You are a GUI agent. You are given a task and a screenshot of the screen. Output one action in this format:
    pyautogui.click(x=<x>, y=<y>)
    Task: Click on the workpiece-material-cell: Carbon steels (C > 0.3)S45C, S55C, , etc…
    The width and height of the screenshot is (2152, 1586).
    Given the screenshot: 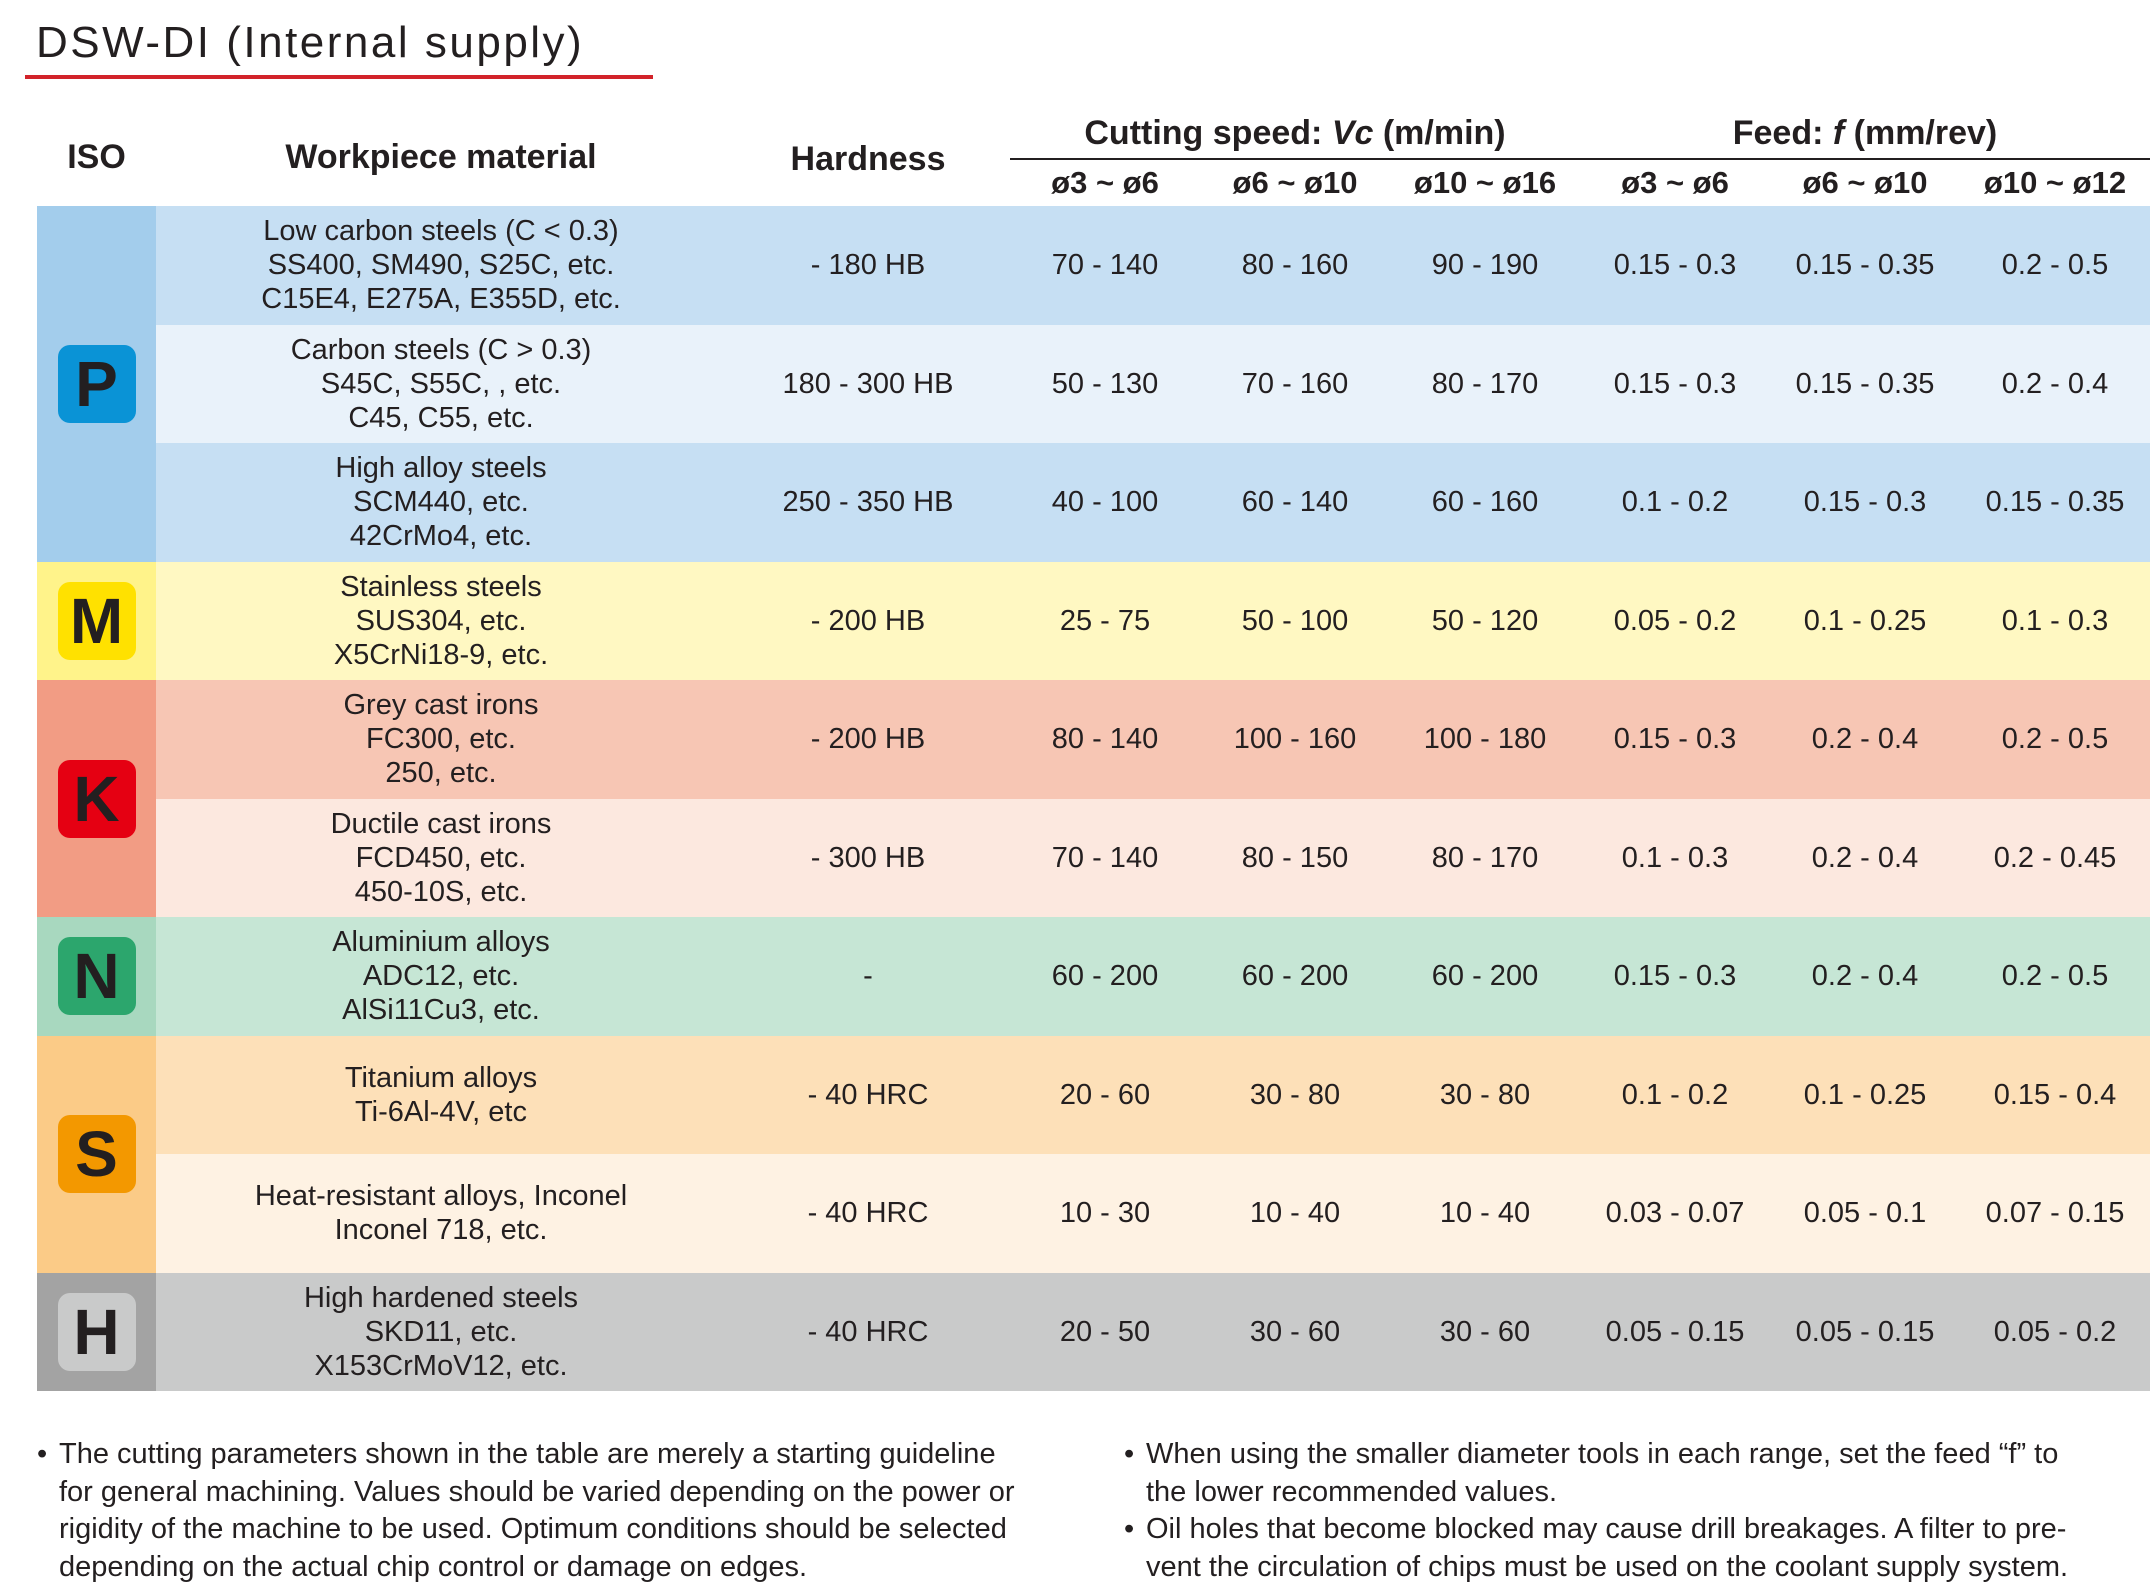 What is the action you would take?
    pyautogui.click(x=441, y=384)
    